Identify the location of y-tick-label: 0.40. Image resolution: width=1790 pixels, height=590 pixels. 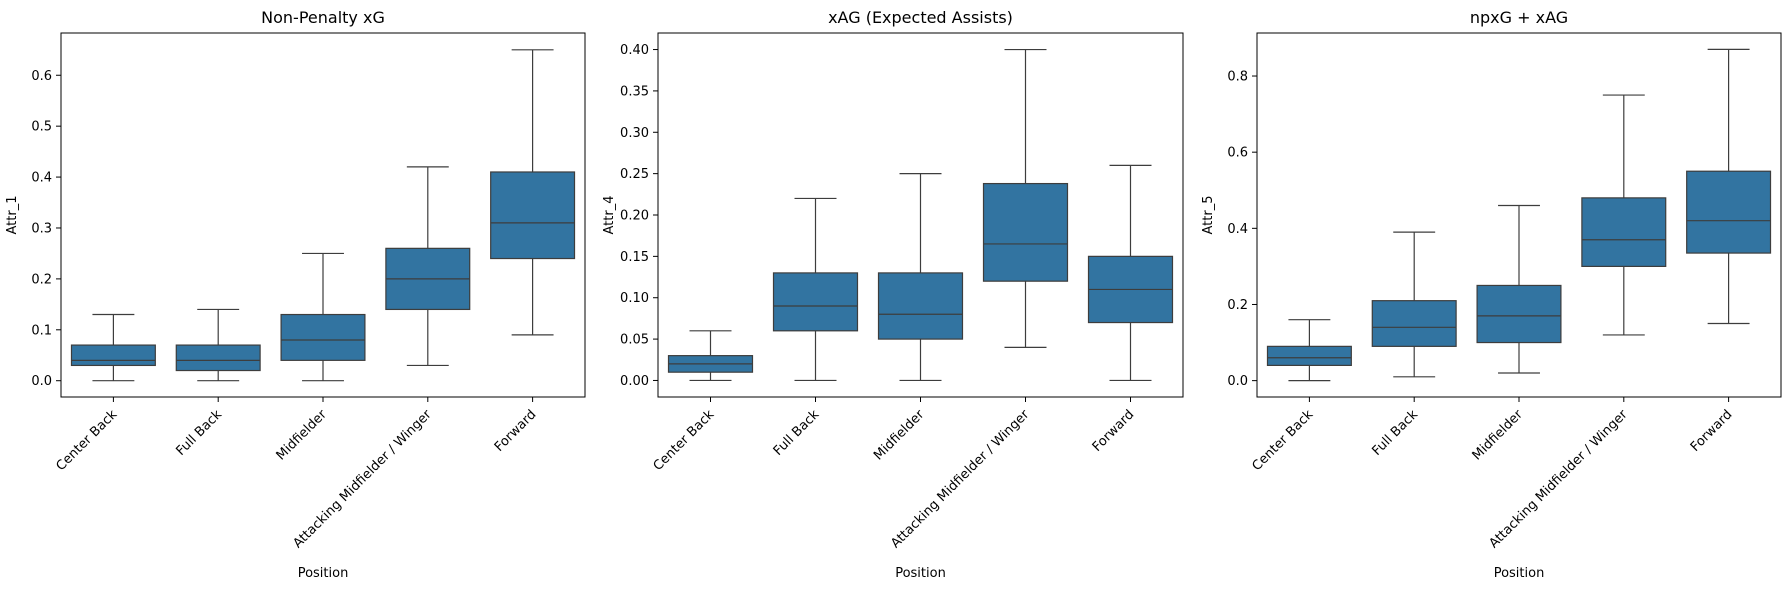
(634, 50).